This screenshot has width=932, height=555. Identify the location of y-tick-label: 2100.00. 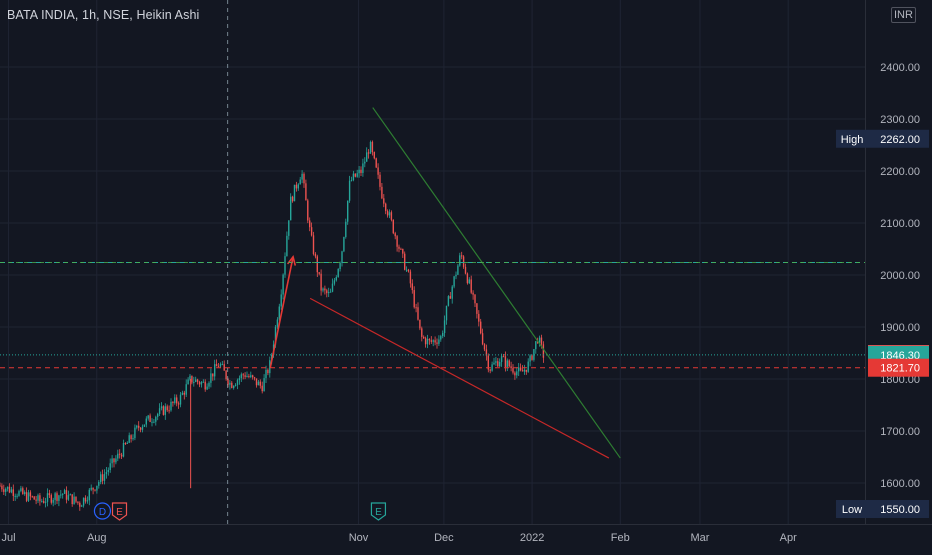
(900, 224).